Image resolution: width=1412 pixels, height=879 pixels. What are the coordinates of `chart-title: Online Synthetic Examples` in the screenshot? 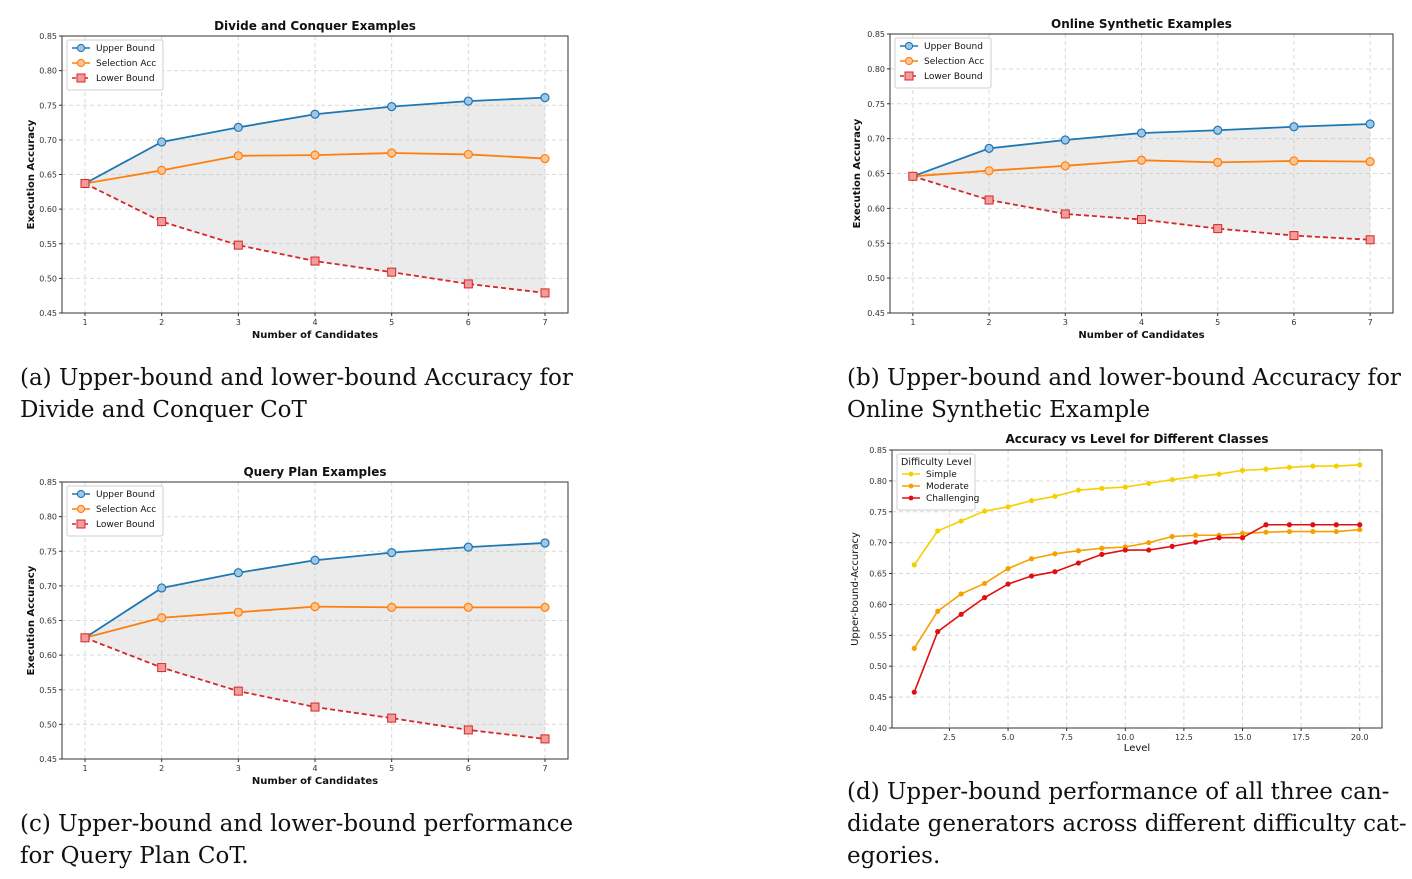 It's located at (1141, 24).